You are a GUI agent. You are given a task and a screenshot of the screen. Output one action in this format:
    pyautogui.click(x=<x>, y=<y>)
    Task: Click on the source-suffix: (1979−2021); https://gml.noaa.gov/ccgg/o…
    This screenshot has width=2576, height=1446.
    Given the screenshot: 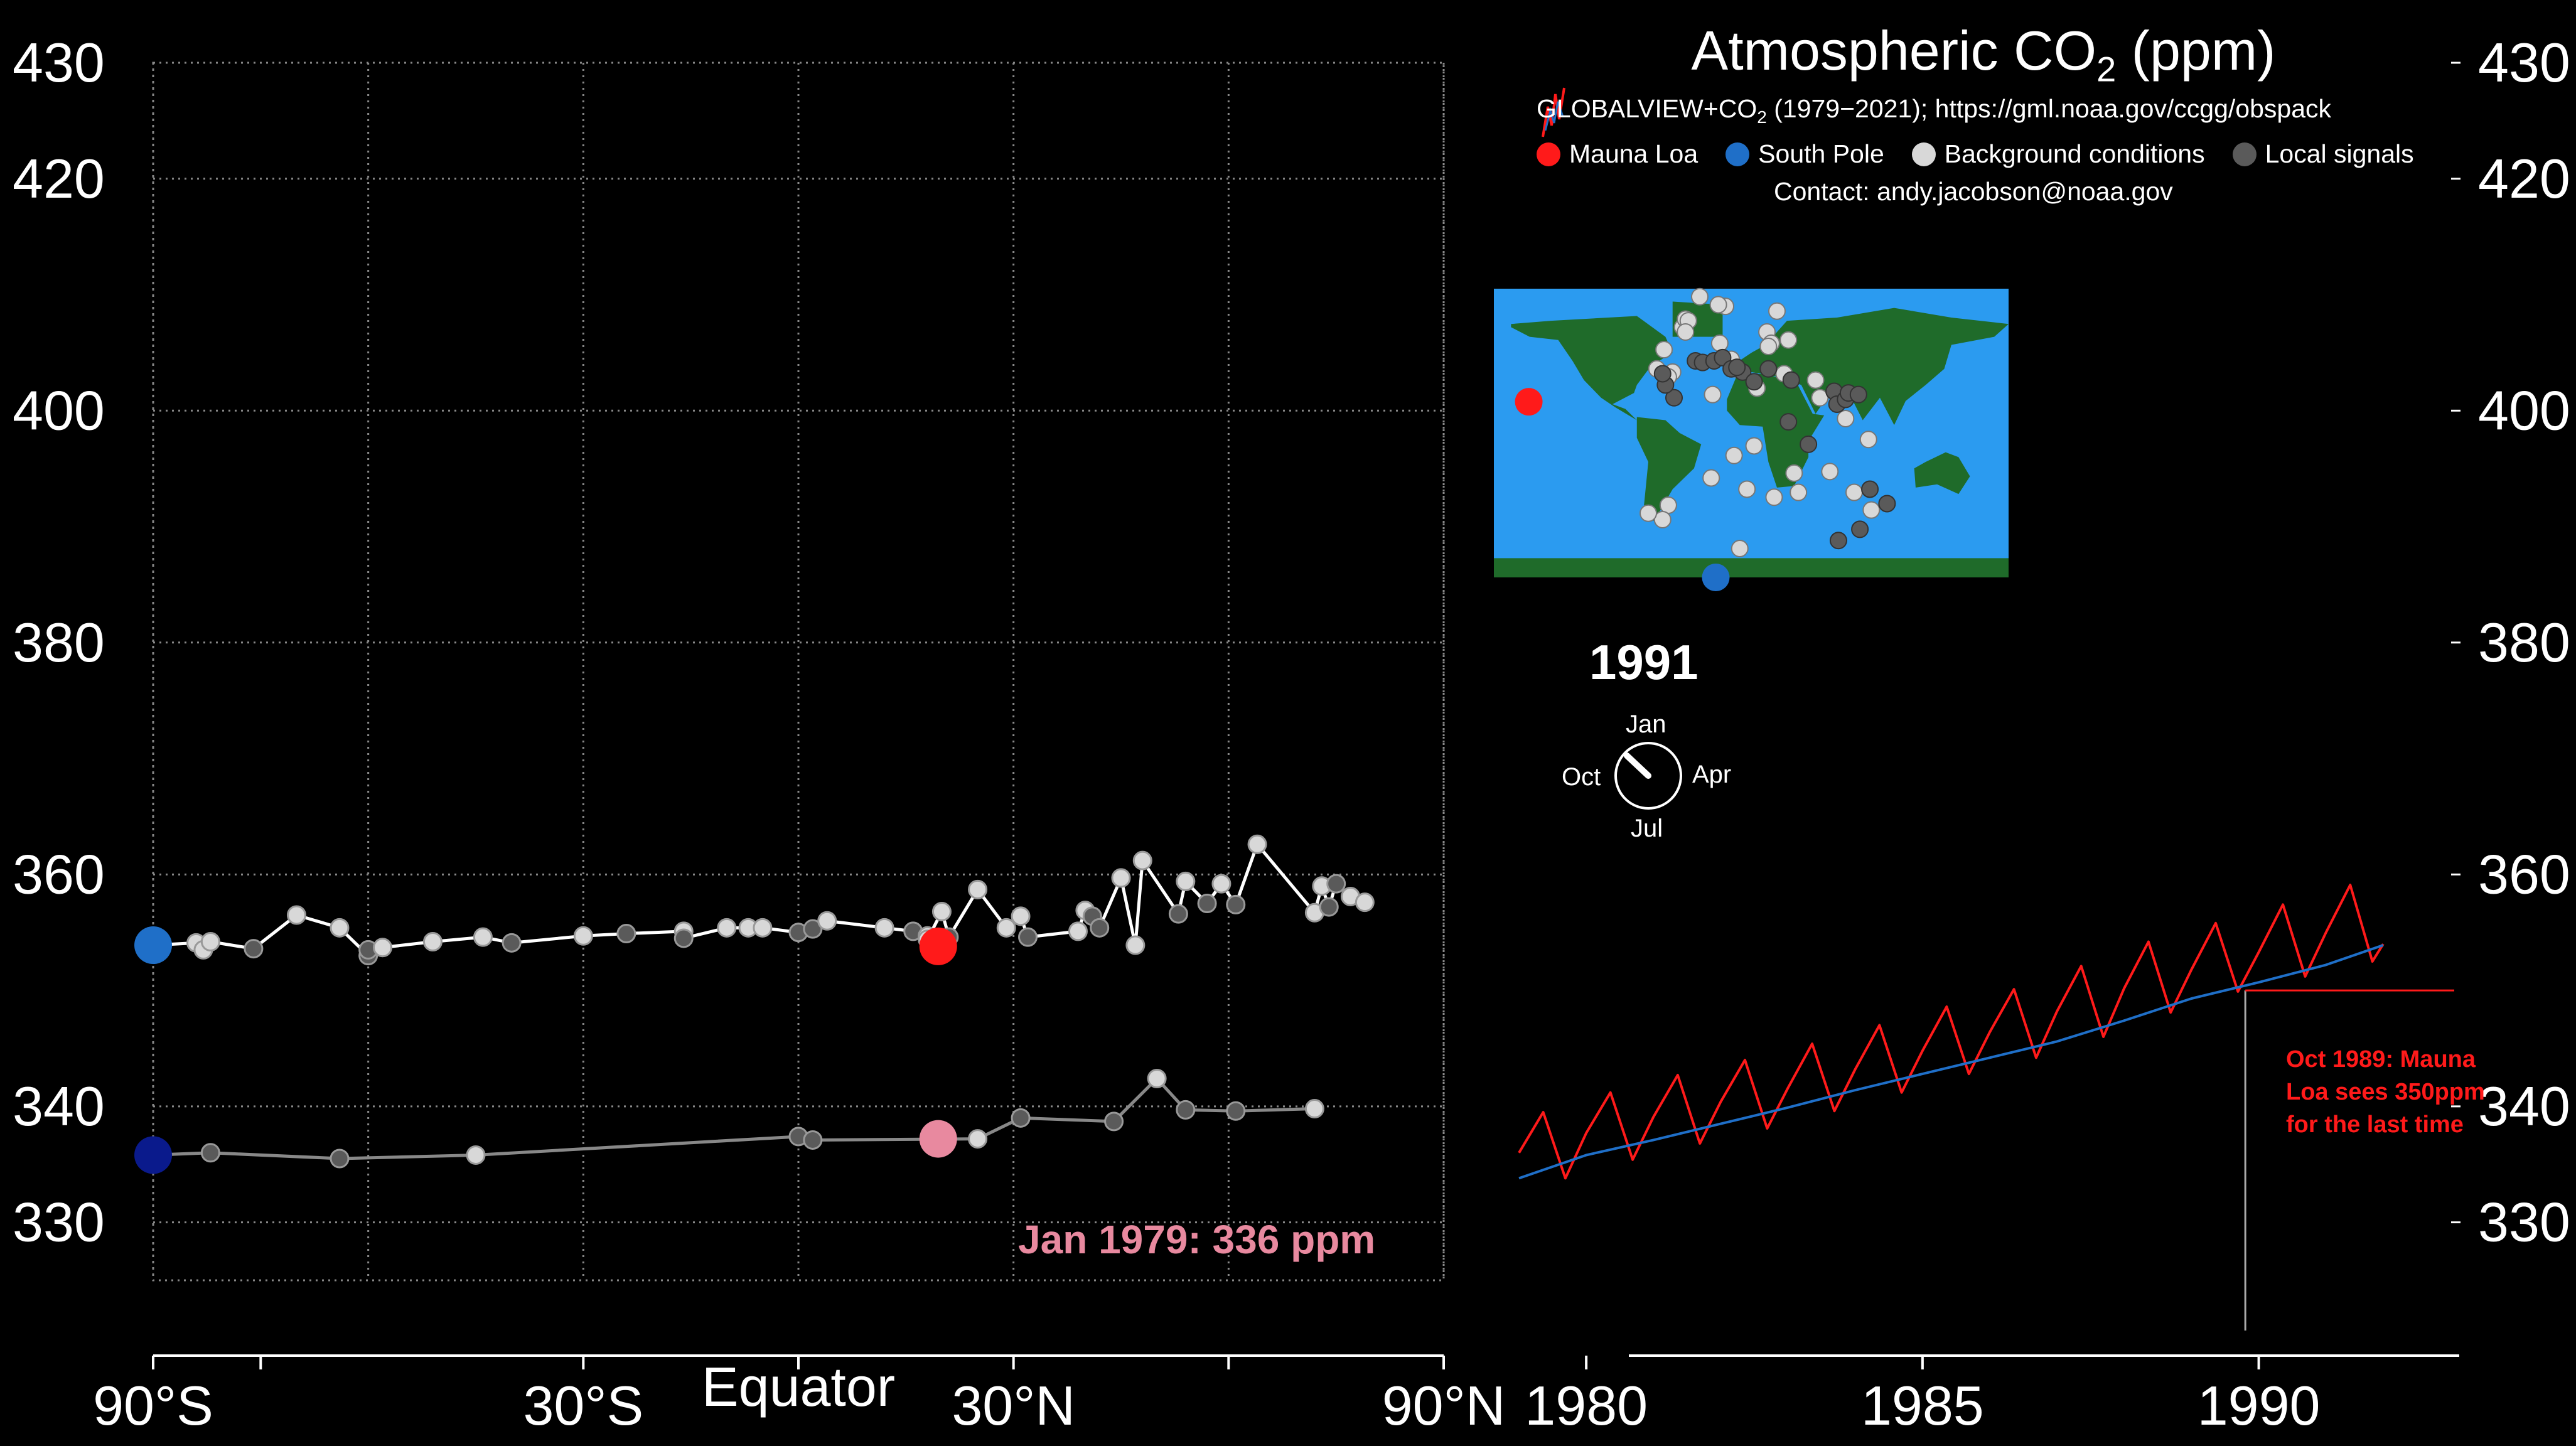 What is the action you would take?
    pyautogui.click(x=2049, y=108)
    